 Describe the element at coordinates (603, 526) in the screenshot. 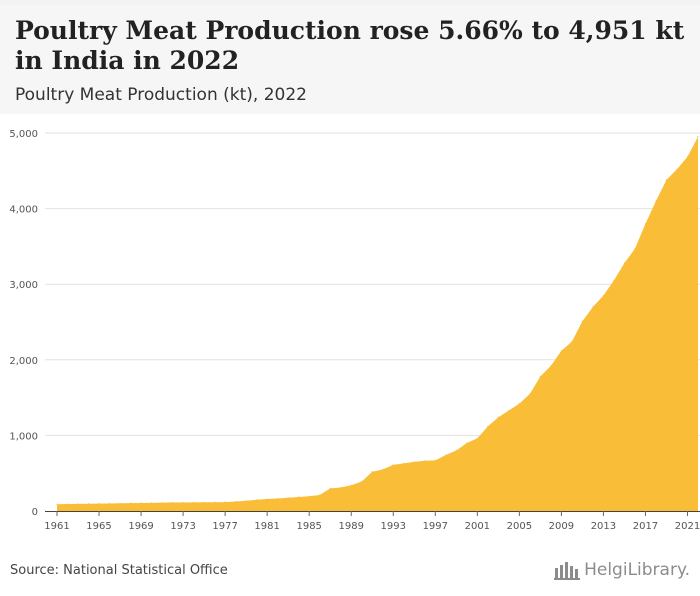

I see `x-tick-label: 2013` at that location.